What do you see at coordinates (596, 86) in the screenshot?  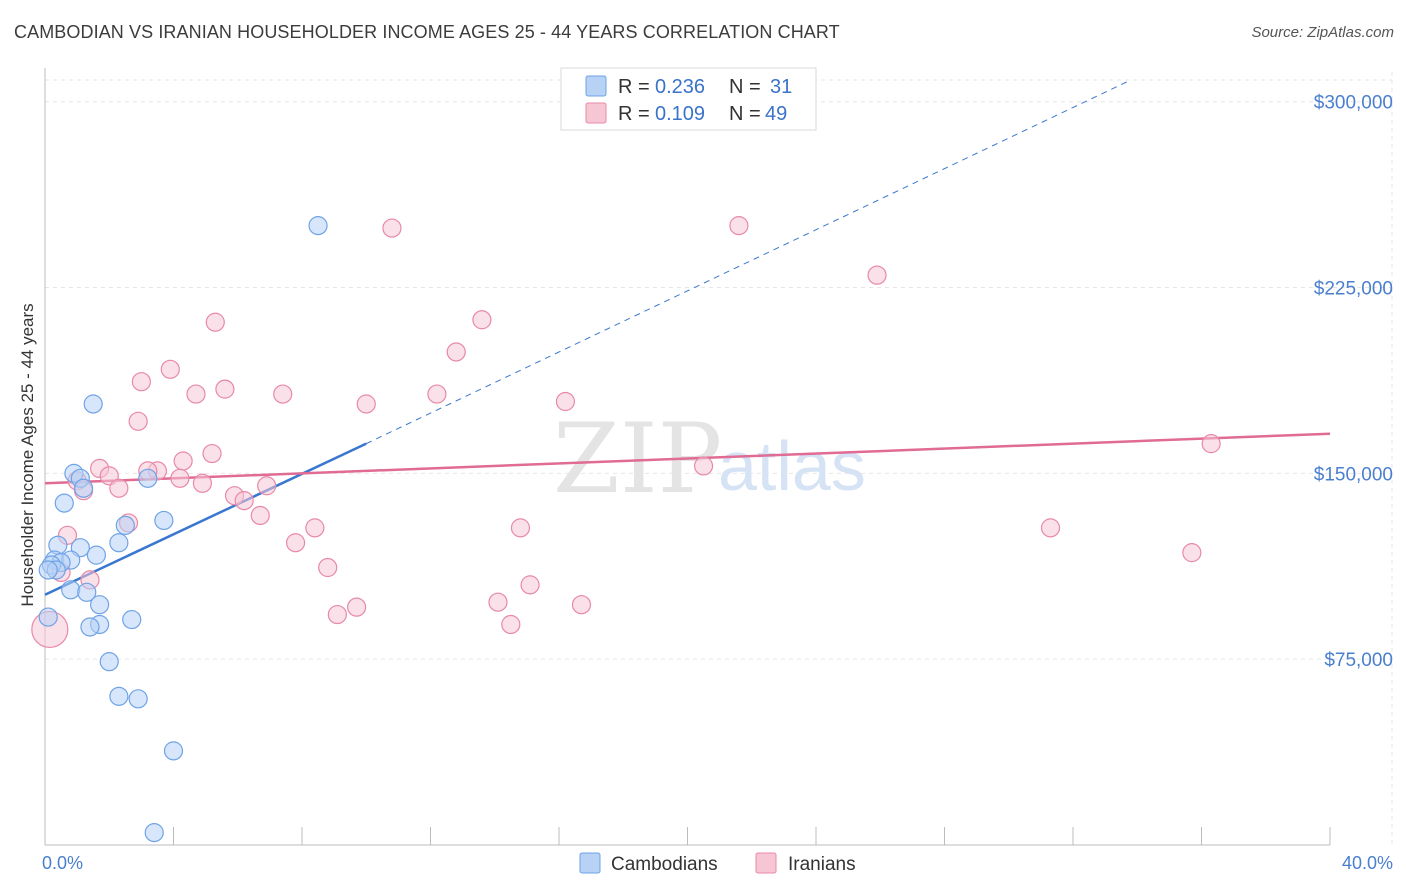 I see `legend-swatch-cambodian` at bounding box center [596, 86].